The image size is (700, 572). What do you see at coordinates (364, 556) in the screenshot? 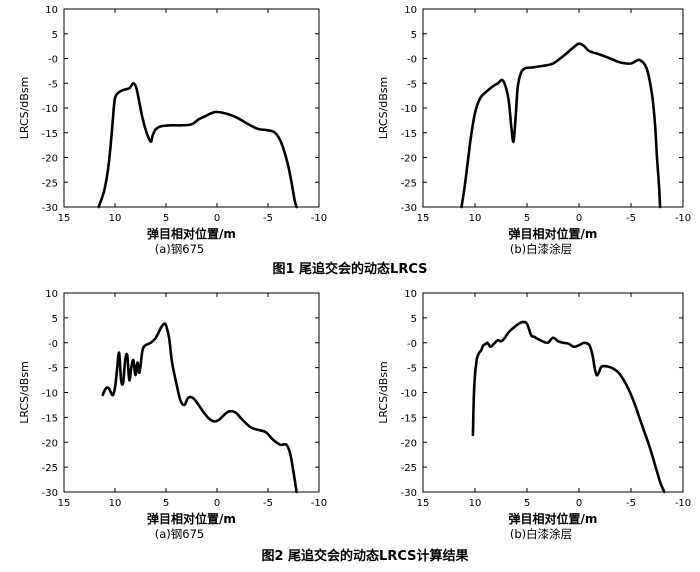
I see `figure-2-caption: 图2 尾追交会的动态LRCS计算结果` at bounding box center [364, 556].